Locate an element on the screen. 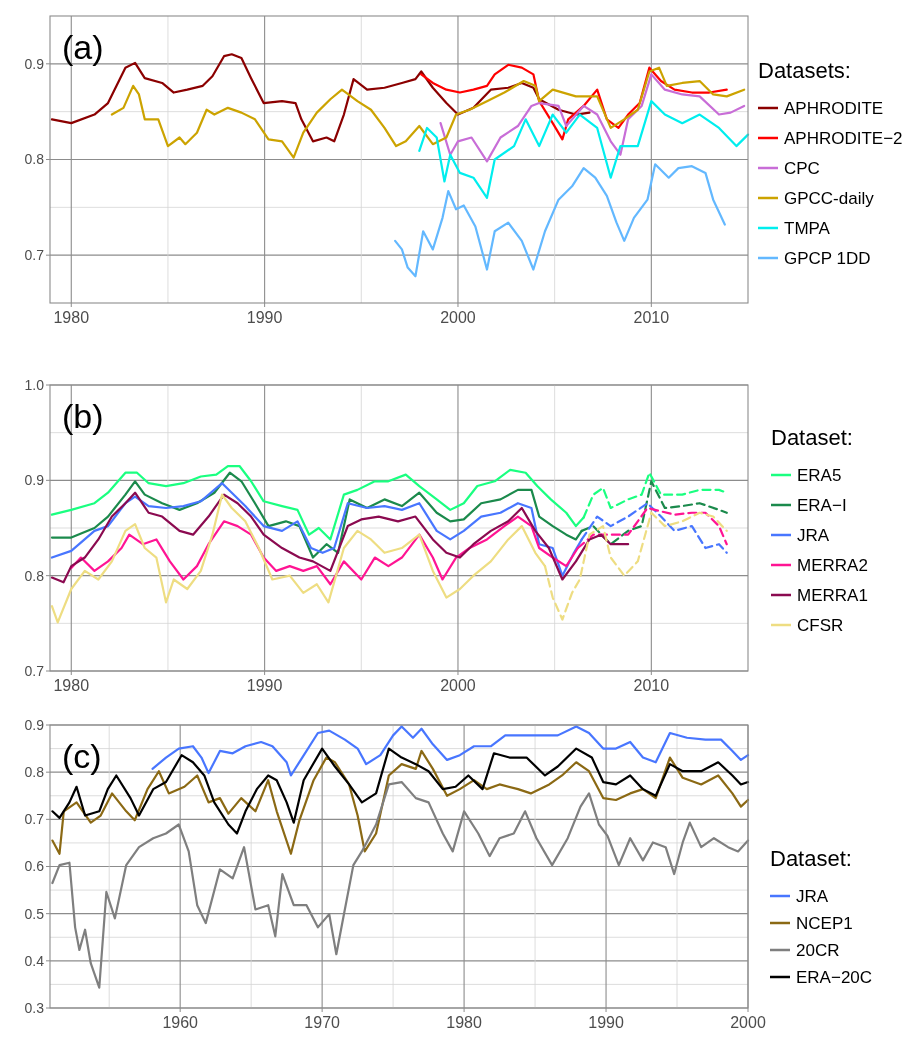 Image resolution: width=924 pixels, height=1052 pixels. x-tick-label: 1960 is located at coordinates (180, 1022).